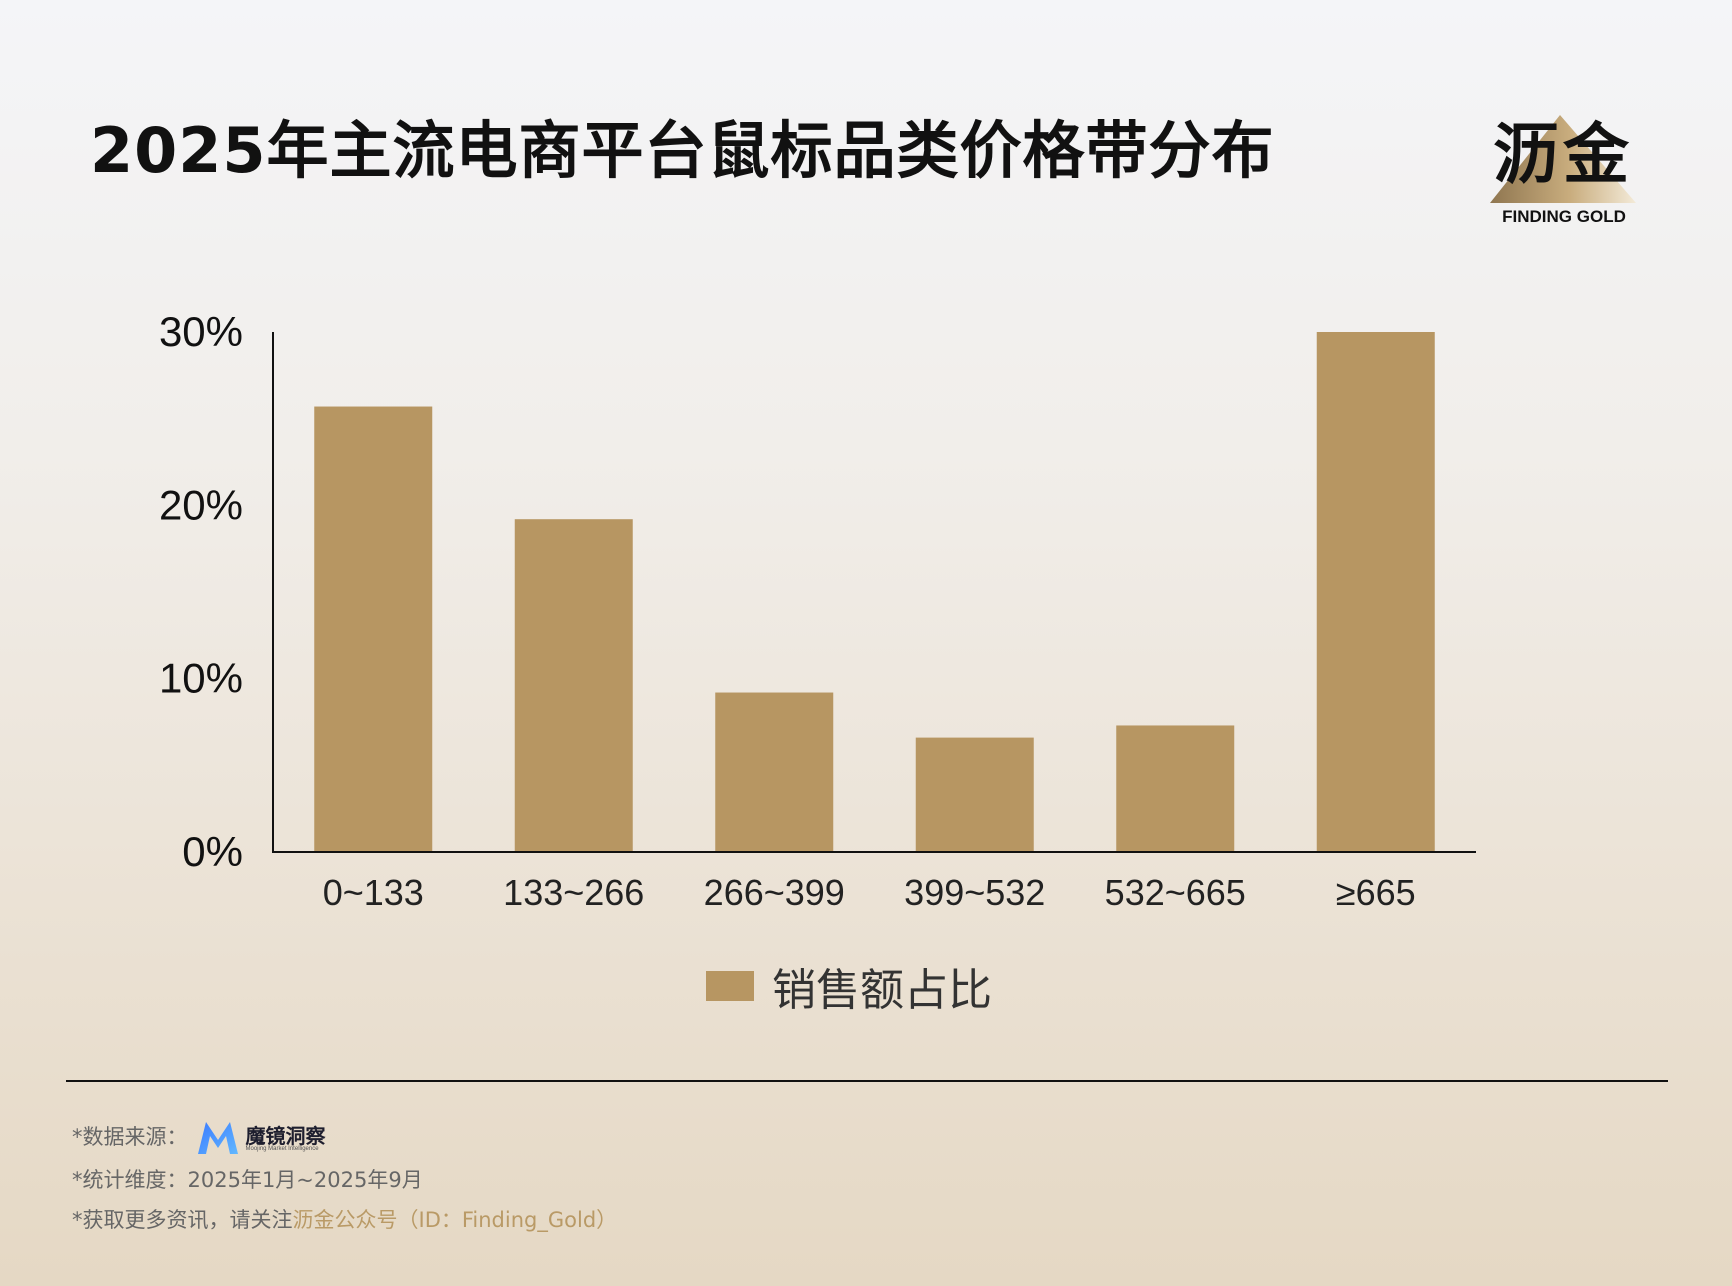  I want to click on footer-stats-line: *统计维度：2025年1月~2025年9月, so click(247, 1180).